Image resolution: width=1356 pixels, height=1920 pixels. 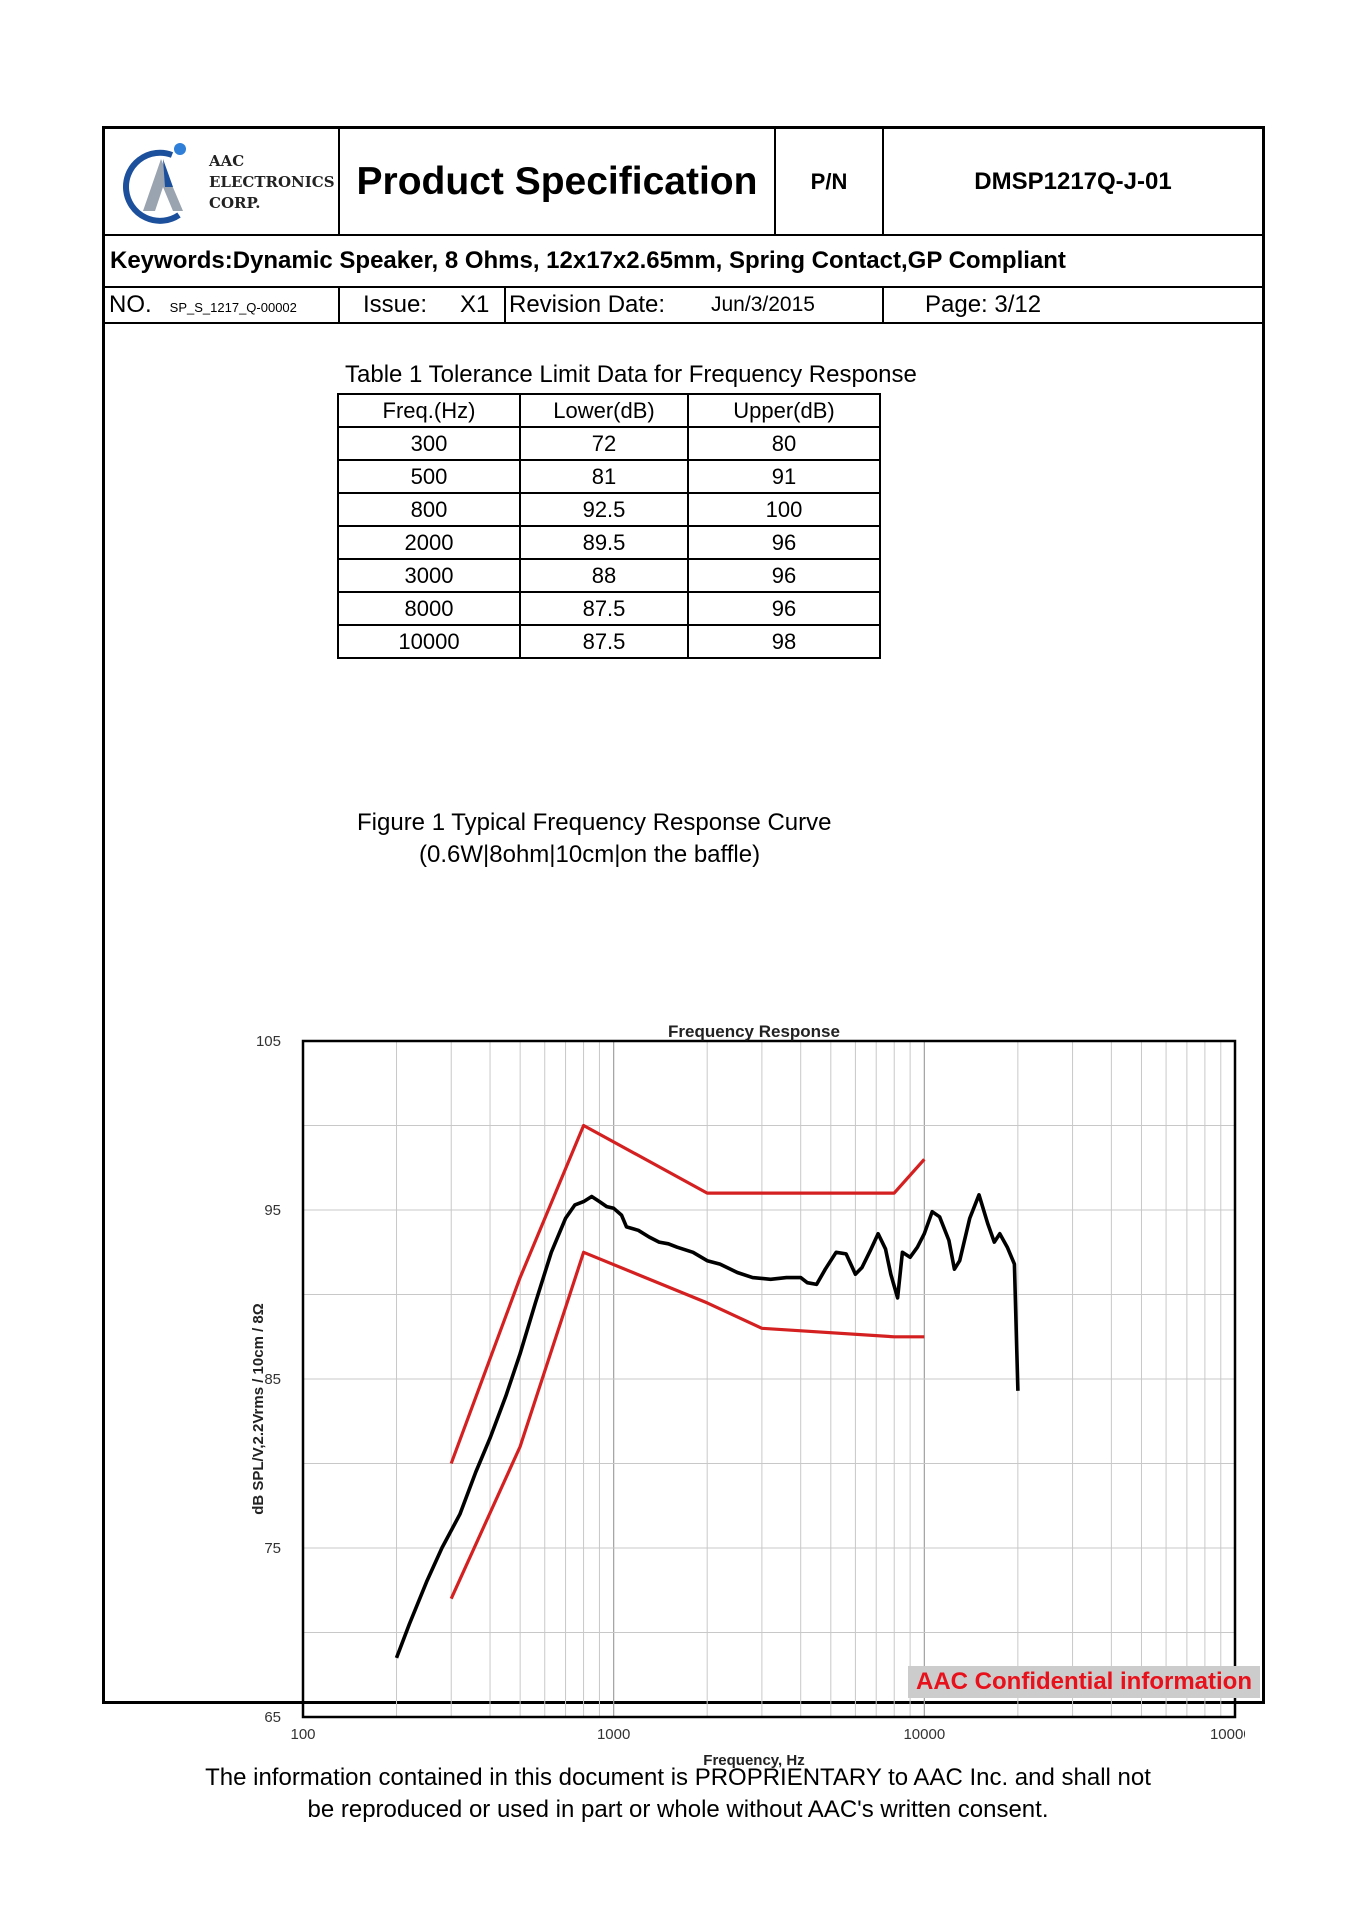 What do you see at coordinates (429, 476) in the screenshot?
I see `table-cell: 500` at bounding box center [429, 476].